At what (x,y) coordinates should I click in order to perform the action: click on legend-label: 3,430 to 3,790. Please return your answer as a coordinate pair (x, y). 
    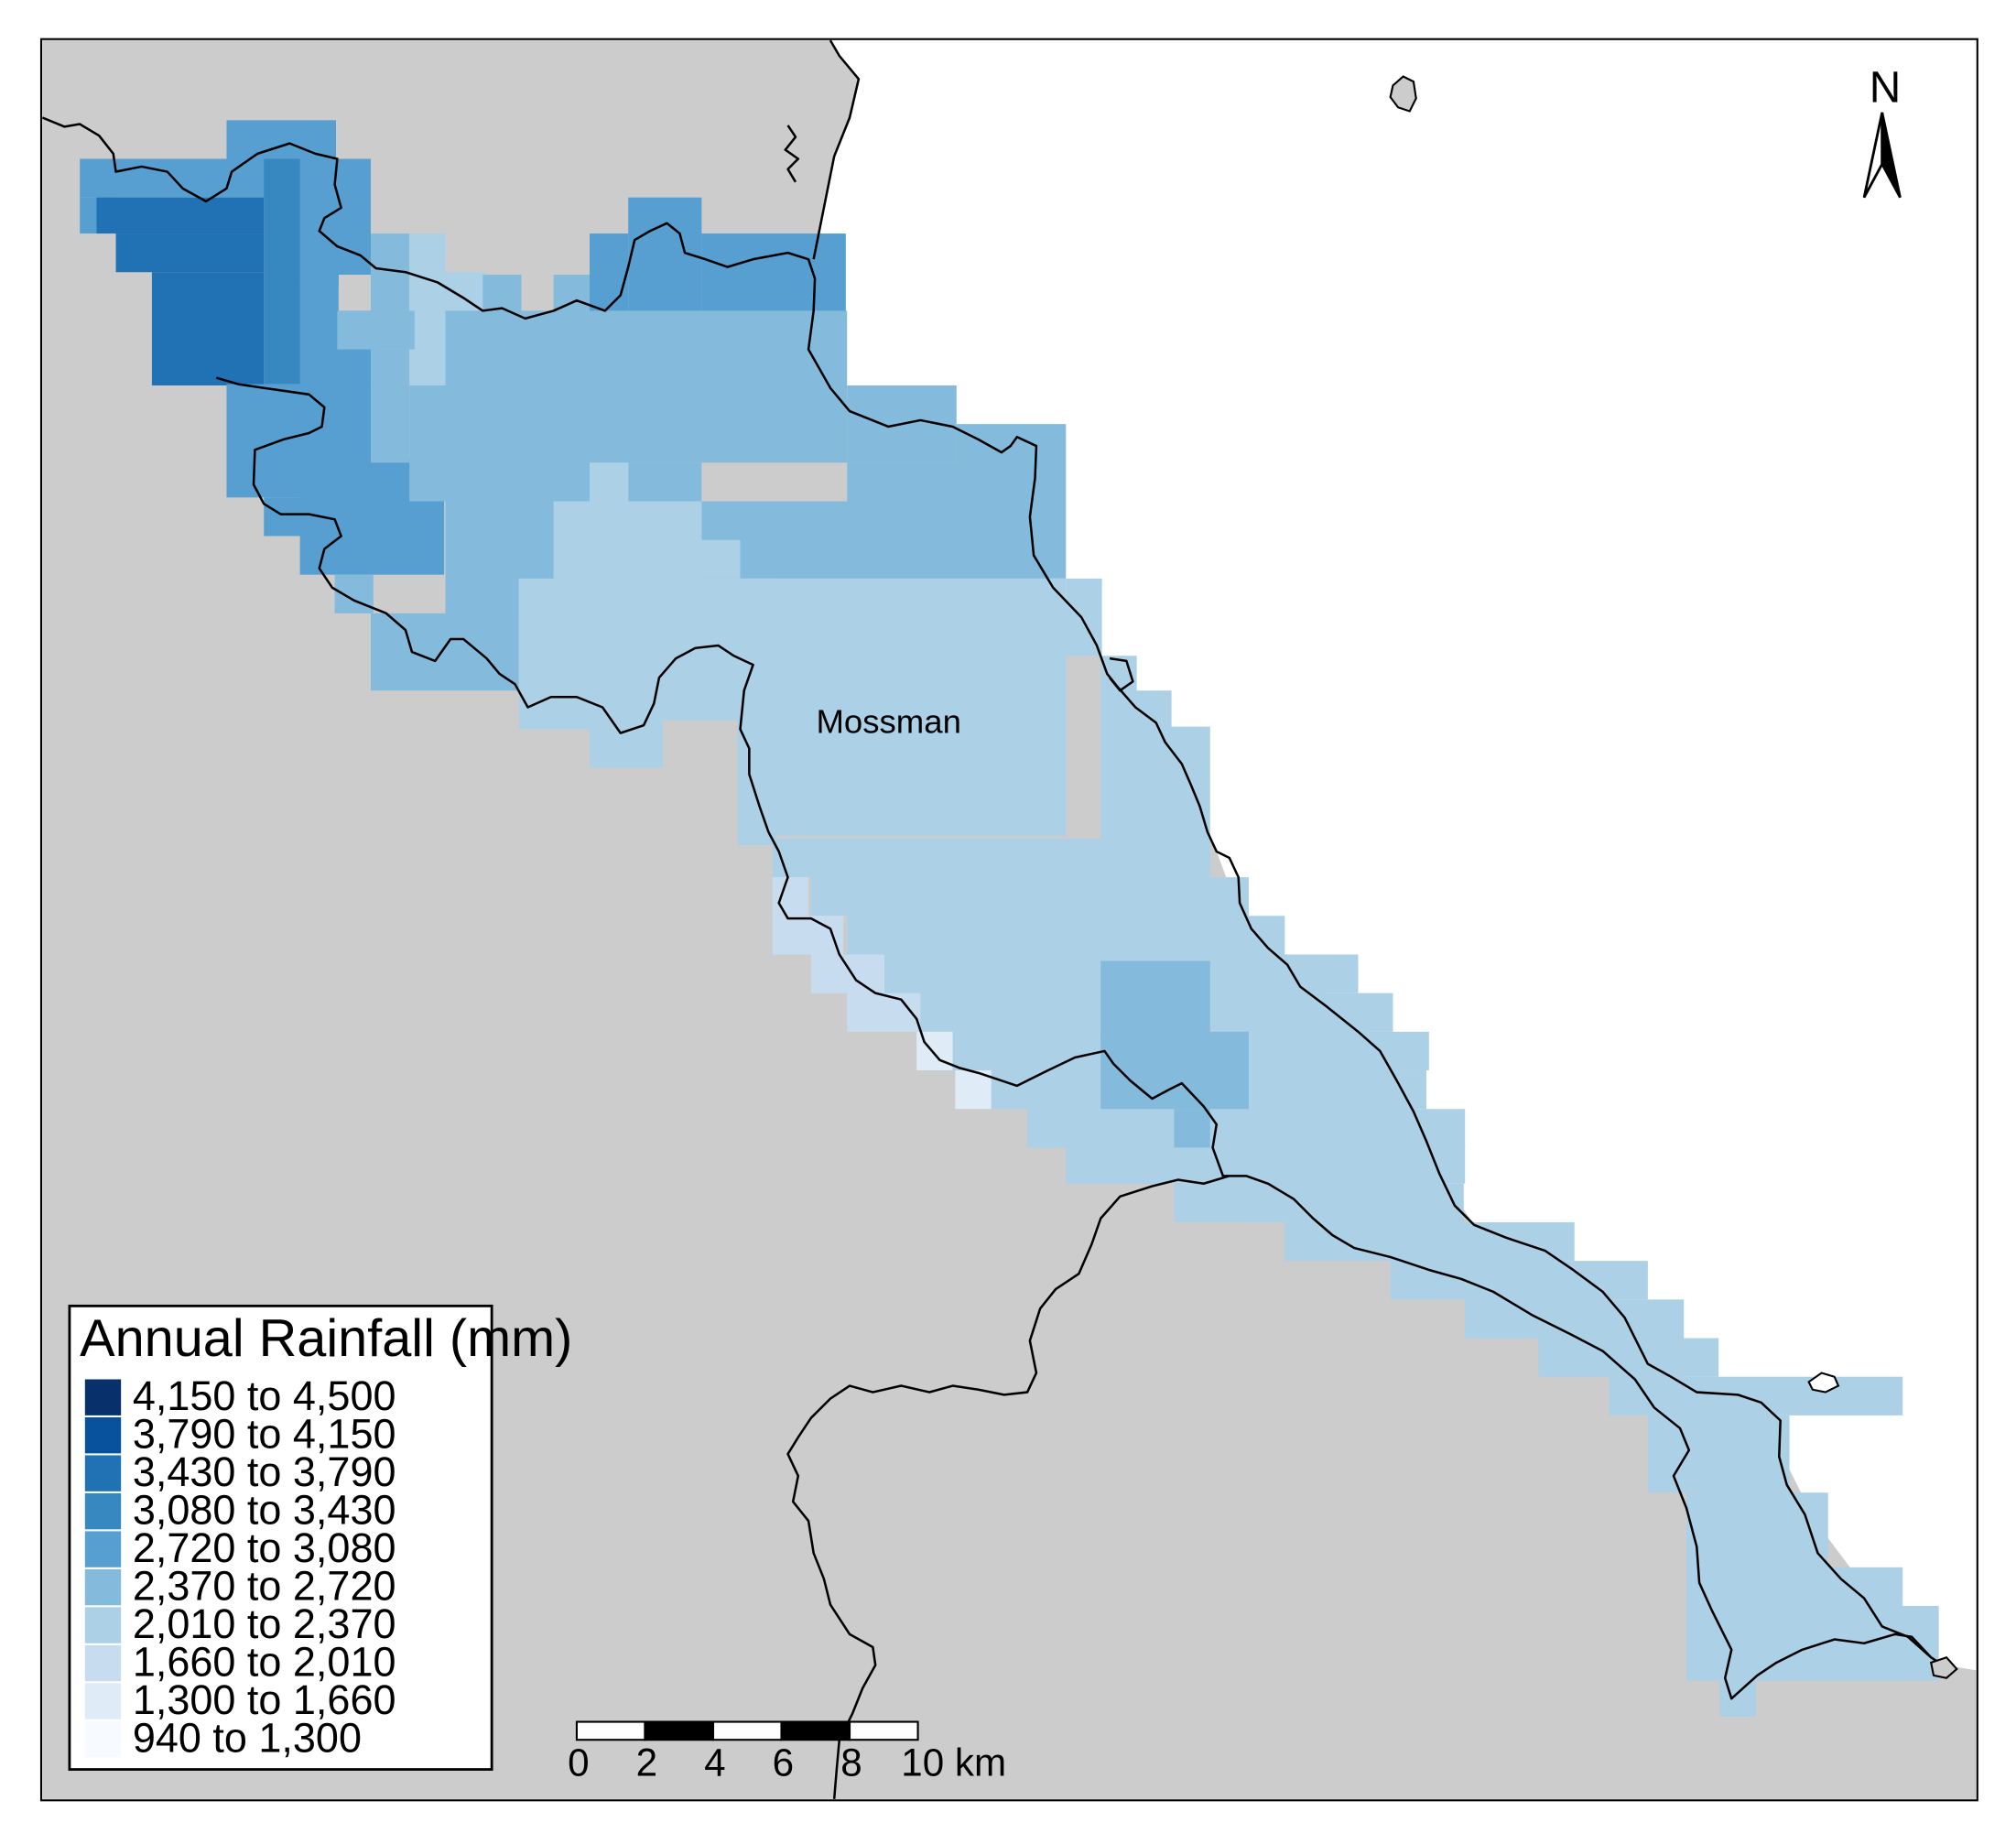
    Looking at the image, I should click on (264, 1472).